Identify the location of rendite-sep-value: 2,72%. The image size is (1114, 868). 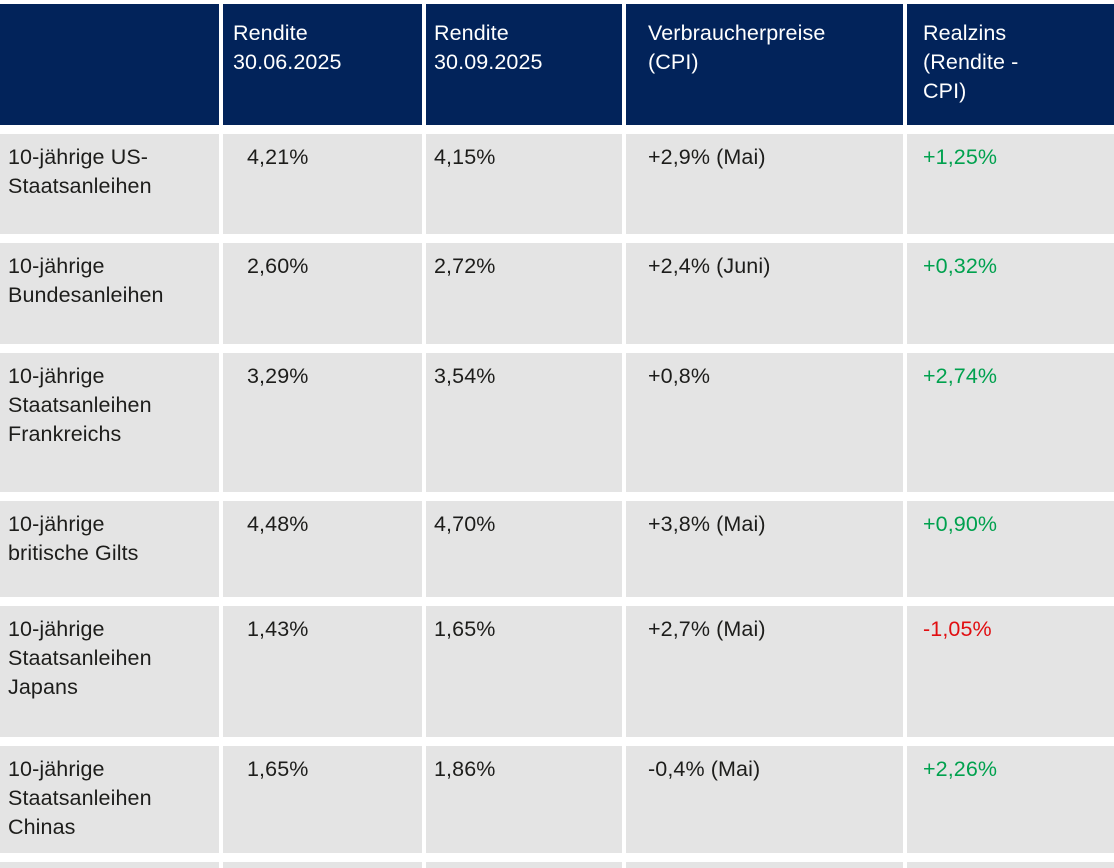
(524, 293).